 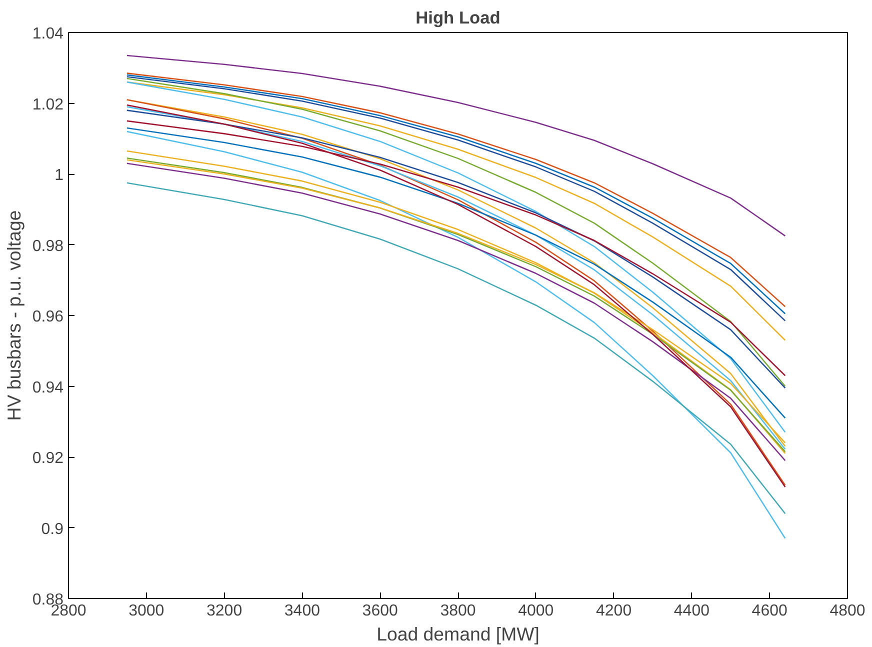 I want to click on chart-title: High Load, so click(x=458, y=18).